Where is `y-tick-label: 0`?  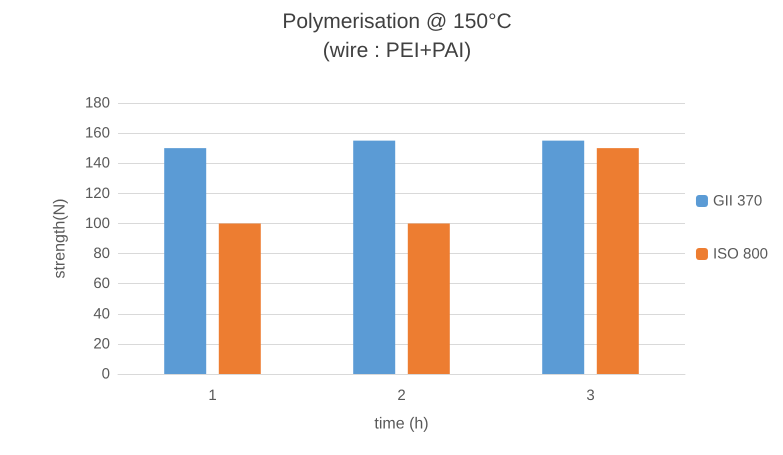 y-tick-label: 0 is located at coordinates (106, 374).